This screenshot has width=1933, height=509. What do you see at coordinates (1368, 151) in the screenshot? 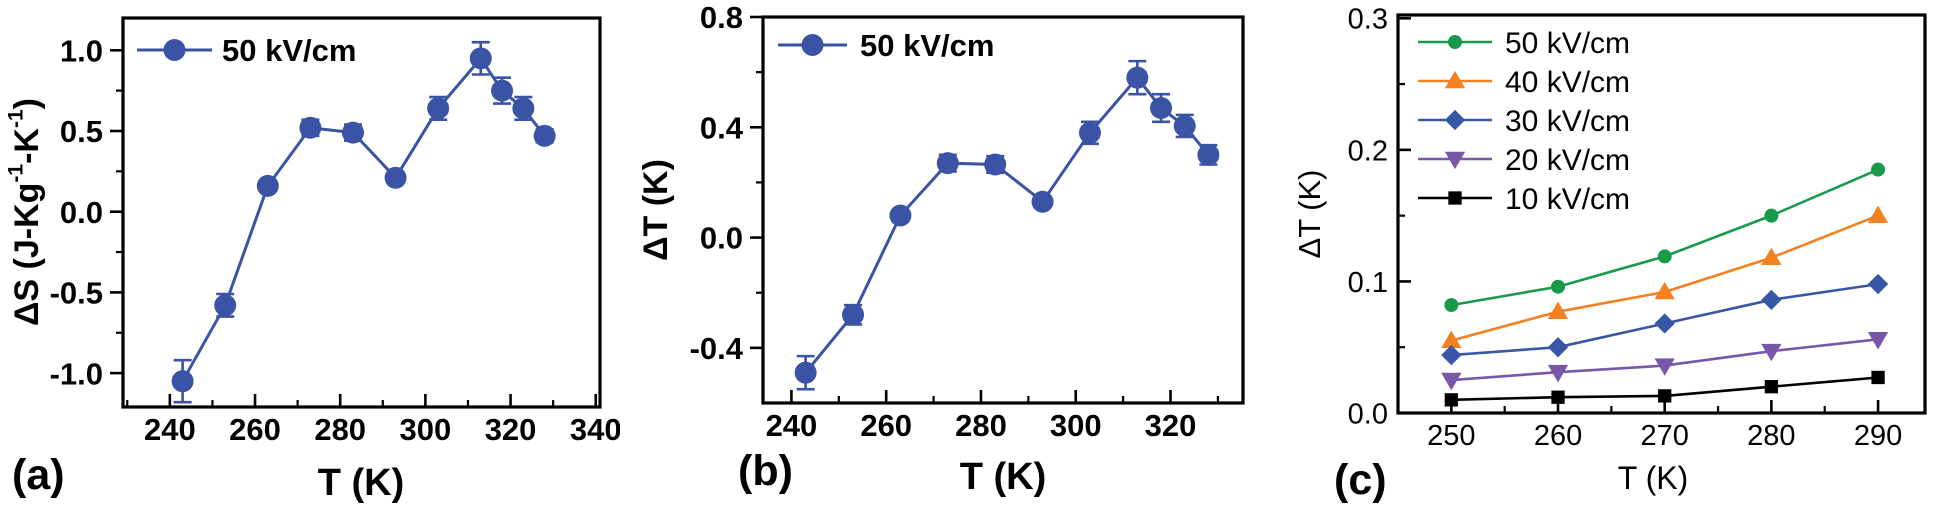
I see `y-tick-label: 0.2` at bounding box center [1368, 151].